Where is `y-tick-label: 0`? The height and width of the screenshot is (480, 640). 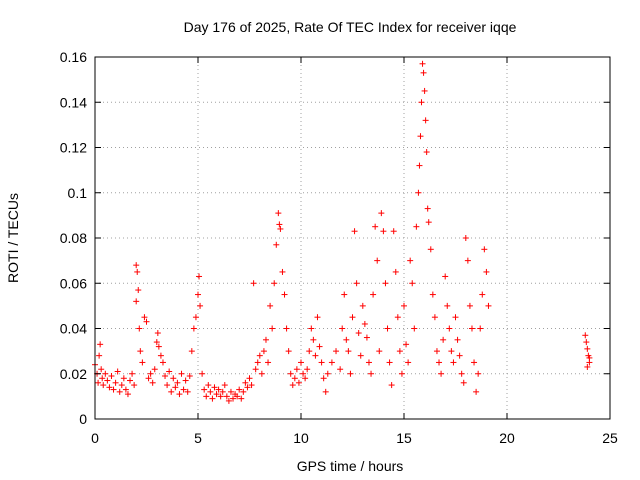
y-tick-label: 0 is located at coordinates (83, 419).